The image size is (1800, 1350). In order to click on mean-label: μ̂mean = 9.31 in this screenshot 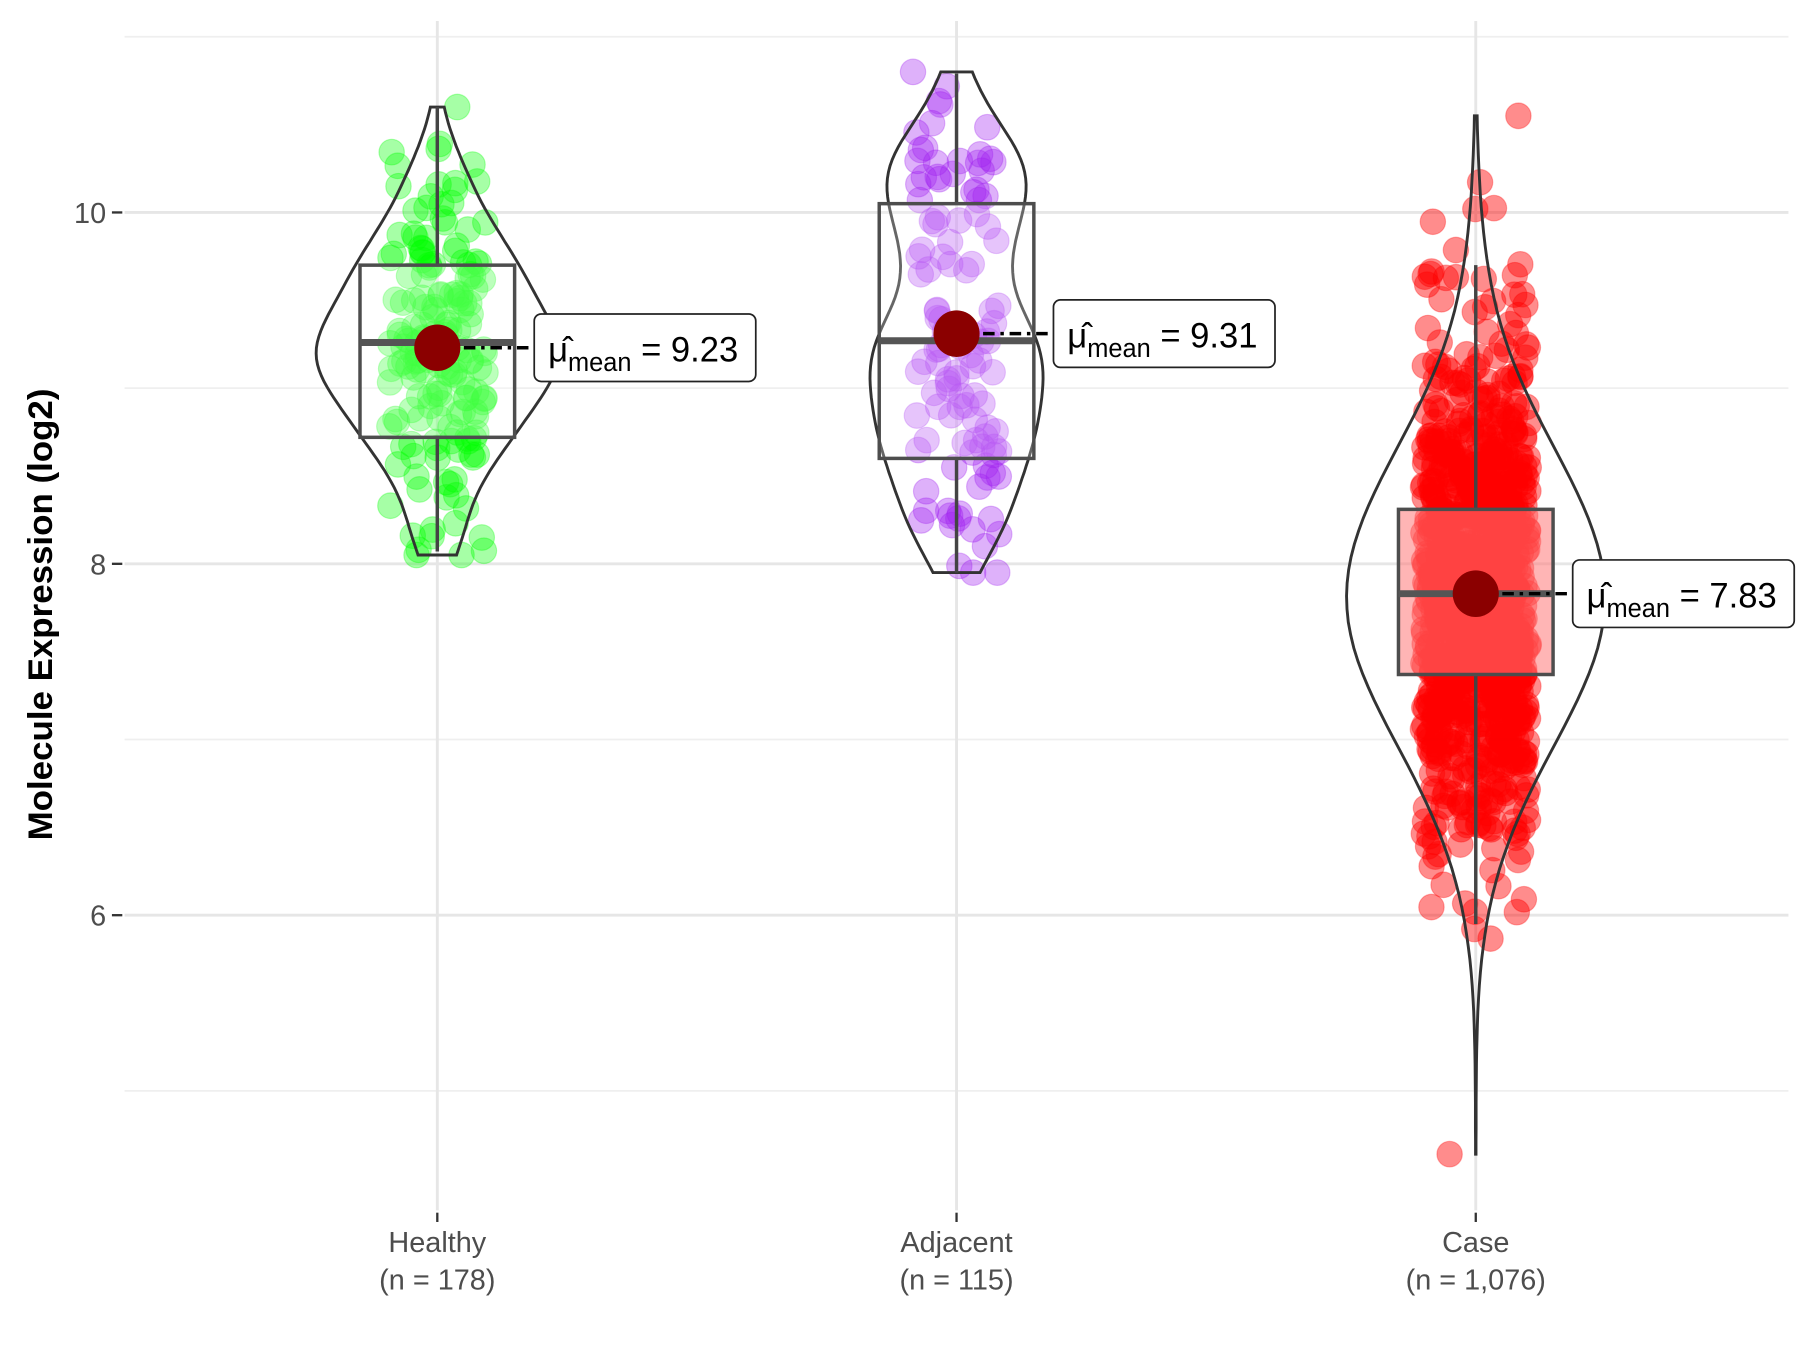, I will do `click(1162, 340)`.